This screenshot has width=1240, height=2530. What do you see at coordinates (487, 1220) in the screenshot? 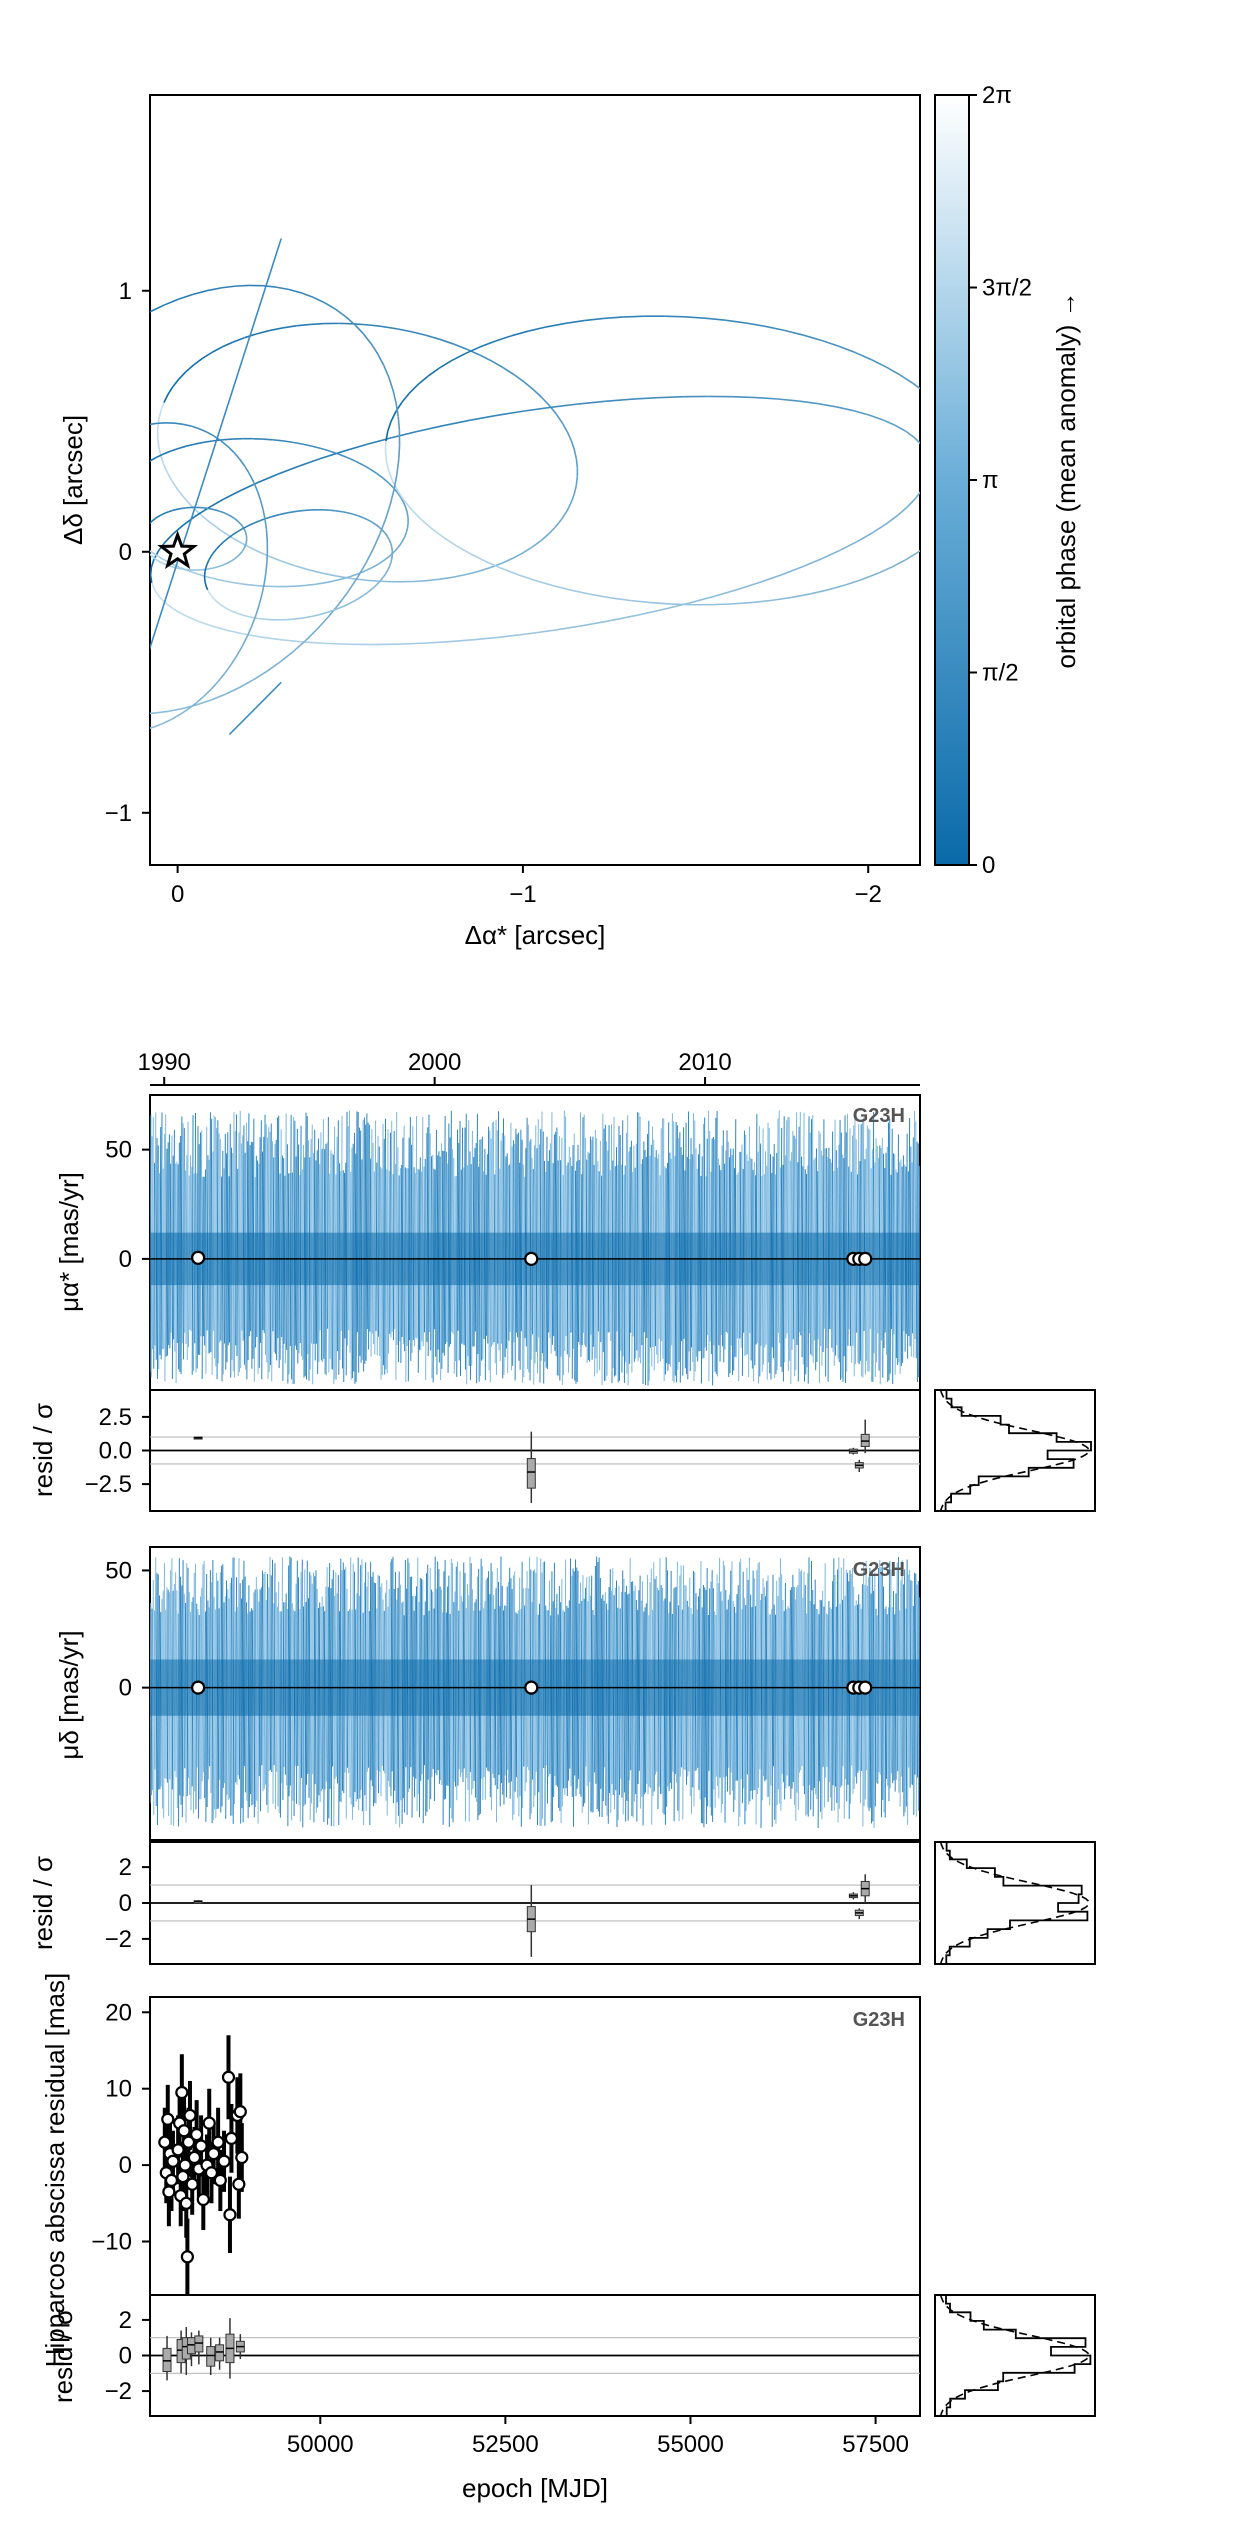
I see `pm-ra-plot: 1990 2000 2010 0 50 G23H μα* [mas/yr]` at bounding box center [487, 1220].